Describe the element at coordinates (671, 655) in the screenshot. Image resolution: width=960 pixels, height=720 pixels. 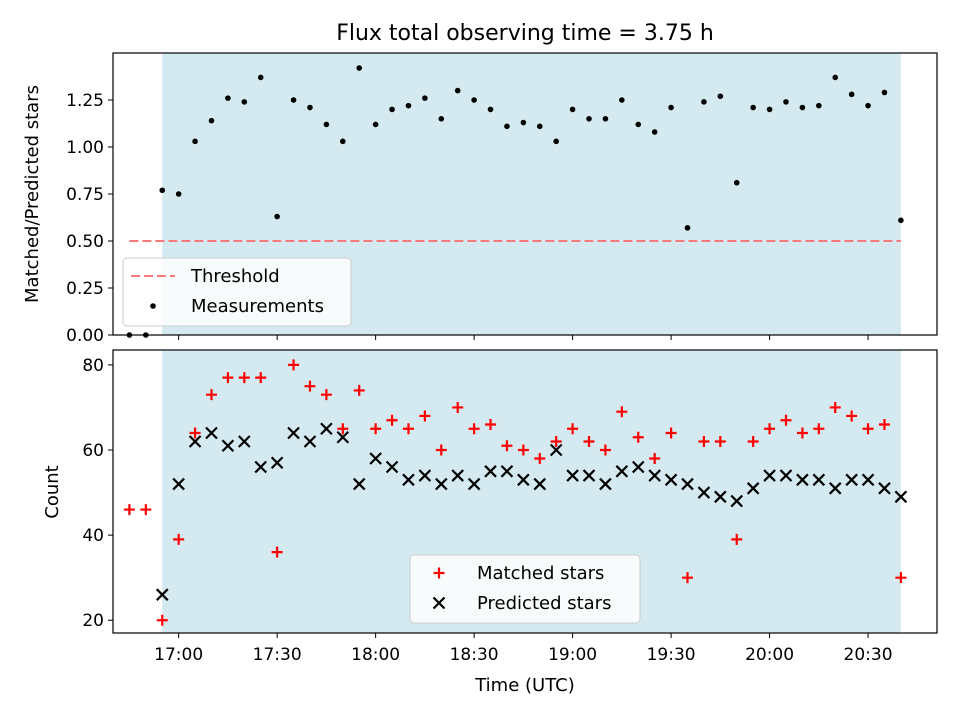
I see `x-tick-label: 19:30` at that location.